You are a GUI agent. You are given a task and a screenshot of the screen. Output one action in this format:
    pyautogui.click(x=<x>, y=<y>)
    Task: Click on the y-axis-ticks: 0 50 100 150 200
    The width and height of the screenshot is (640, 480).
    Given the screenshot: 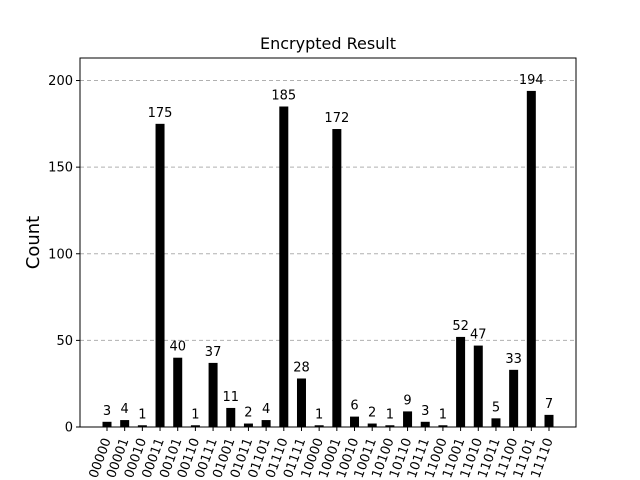 What is the action you would take?
    pyautogui.click(x=64, y=255)
    